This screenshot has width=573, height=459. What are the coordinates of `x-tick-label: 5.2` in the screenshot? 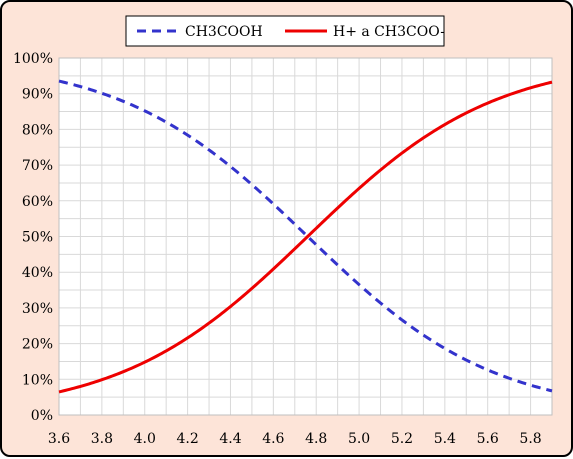 It's located at (402, 439).